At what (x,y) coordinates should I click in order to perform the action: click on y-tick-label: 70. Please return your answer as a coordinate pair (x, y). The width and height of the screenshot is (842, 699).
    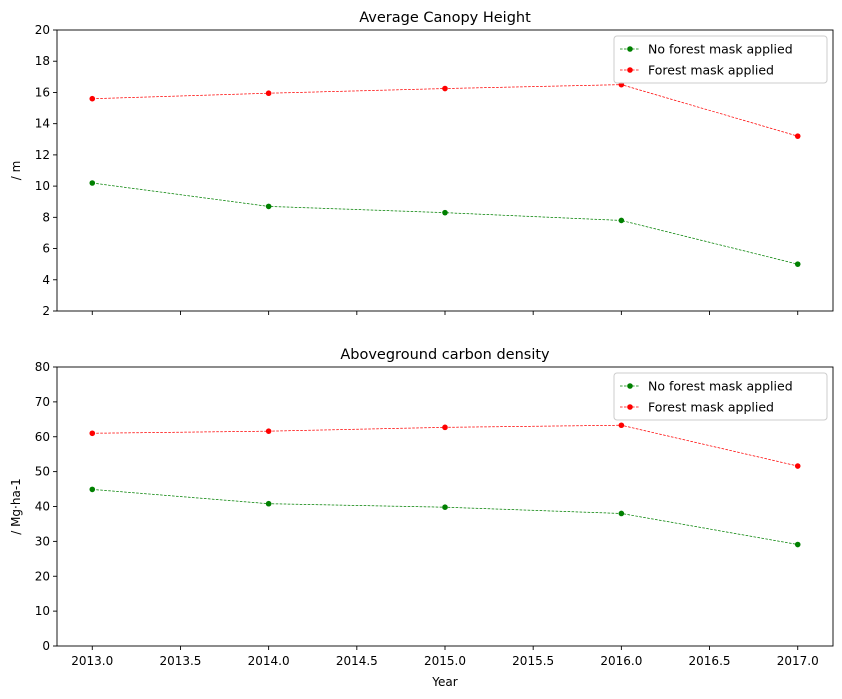
    Looking at the image, I should click on (42, 402).